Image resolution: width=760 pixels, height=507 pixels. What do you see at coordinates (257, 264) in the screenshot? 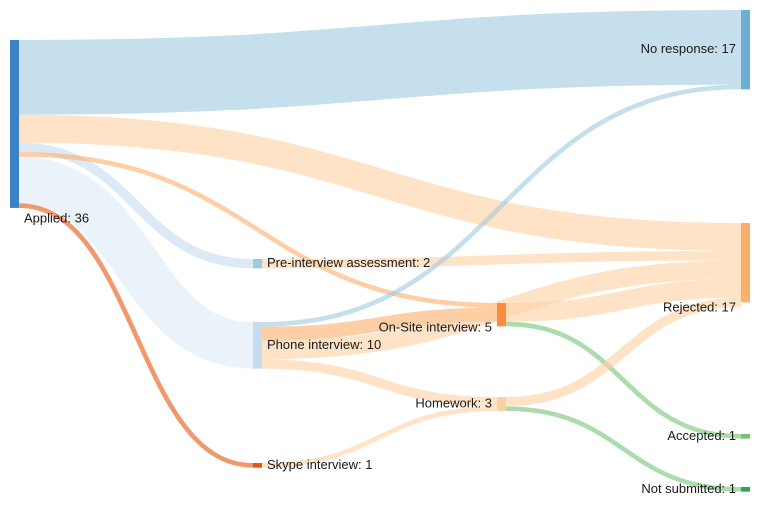
I see `node-pre` at bounding box center [257, 264].